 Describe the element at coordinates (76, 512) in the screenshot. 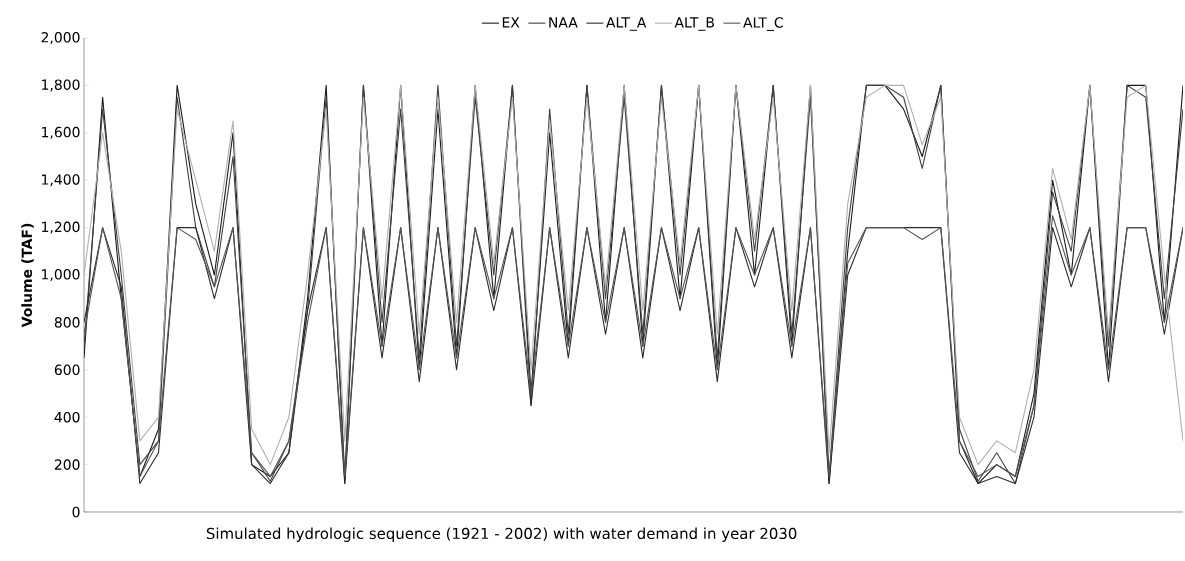

I see `y-tick-label: 0` at that location.